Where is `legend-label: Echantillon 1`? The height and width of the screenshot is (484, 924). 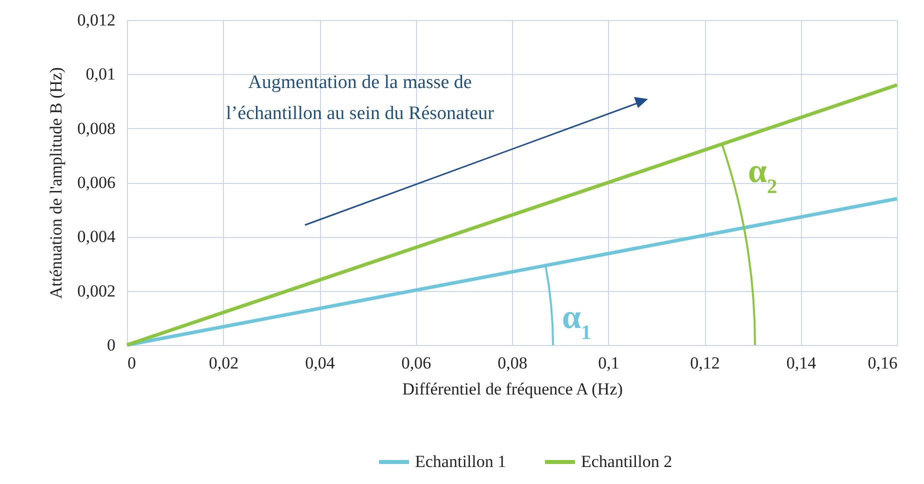
legend-label: Echantillon 1 is located at coordinates (460, 461).